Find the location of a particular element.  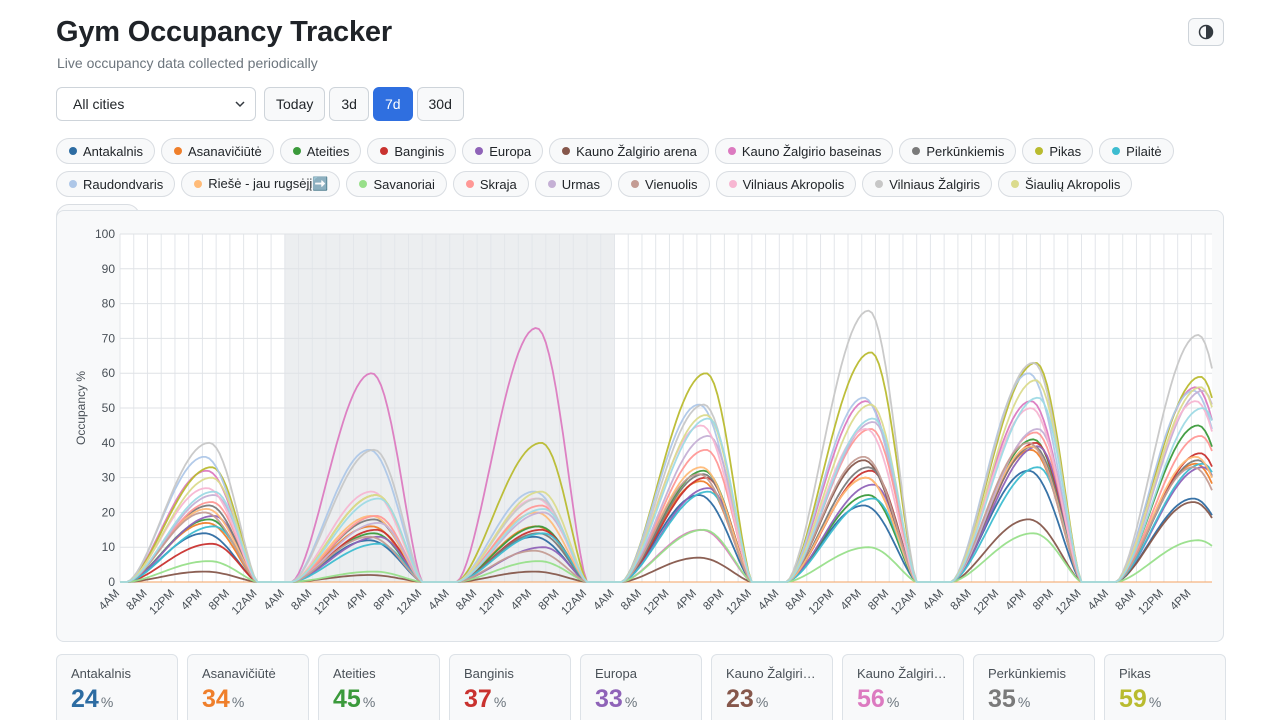

chip-label: Savanoriai is located at coordinates (404, 184).